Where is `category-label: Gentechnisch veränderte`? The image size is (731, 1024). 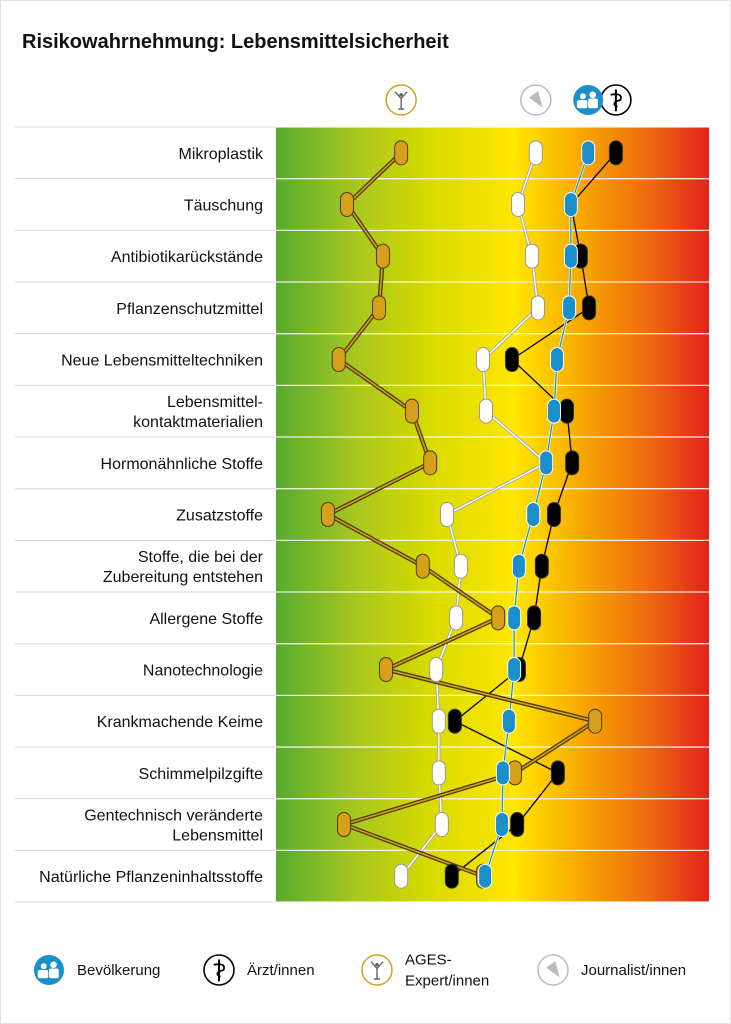
category-label: Gentechnisch veränderte is located at coordinates (173, 816).